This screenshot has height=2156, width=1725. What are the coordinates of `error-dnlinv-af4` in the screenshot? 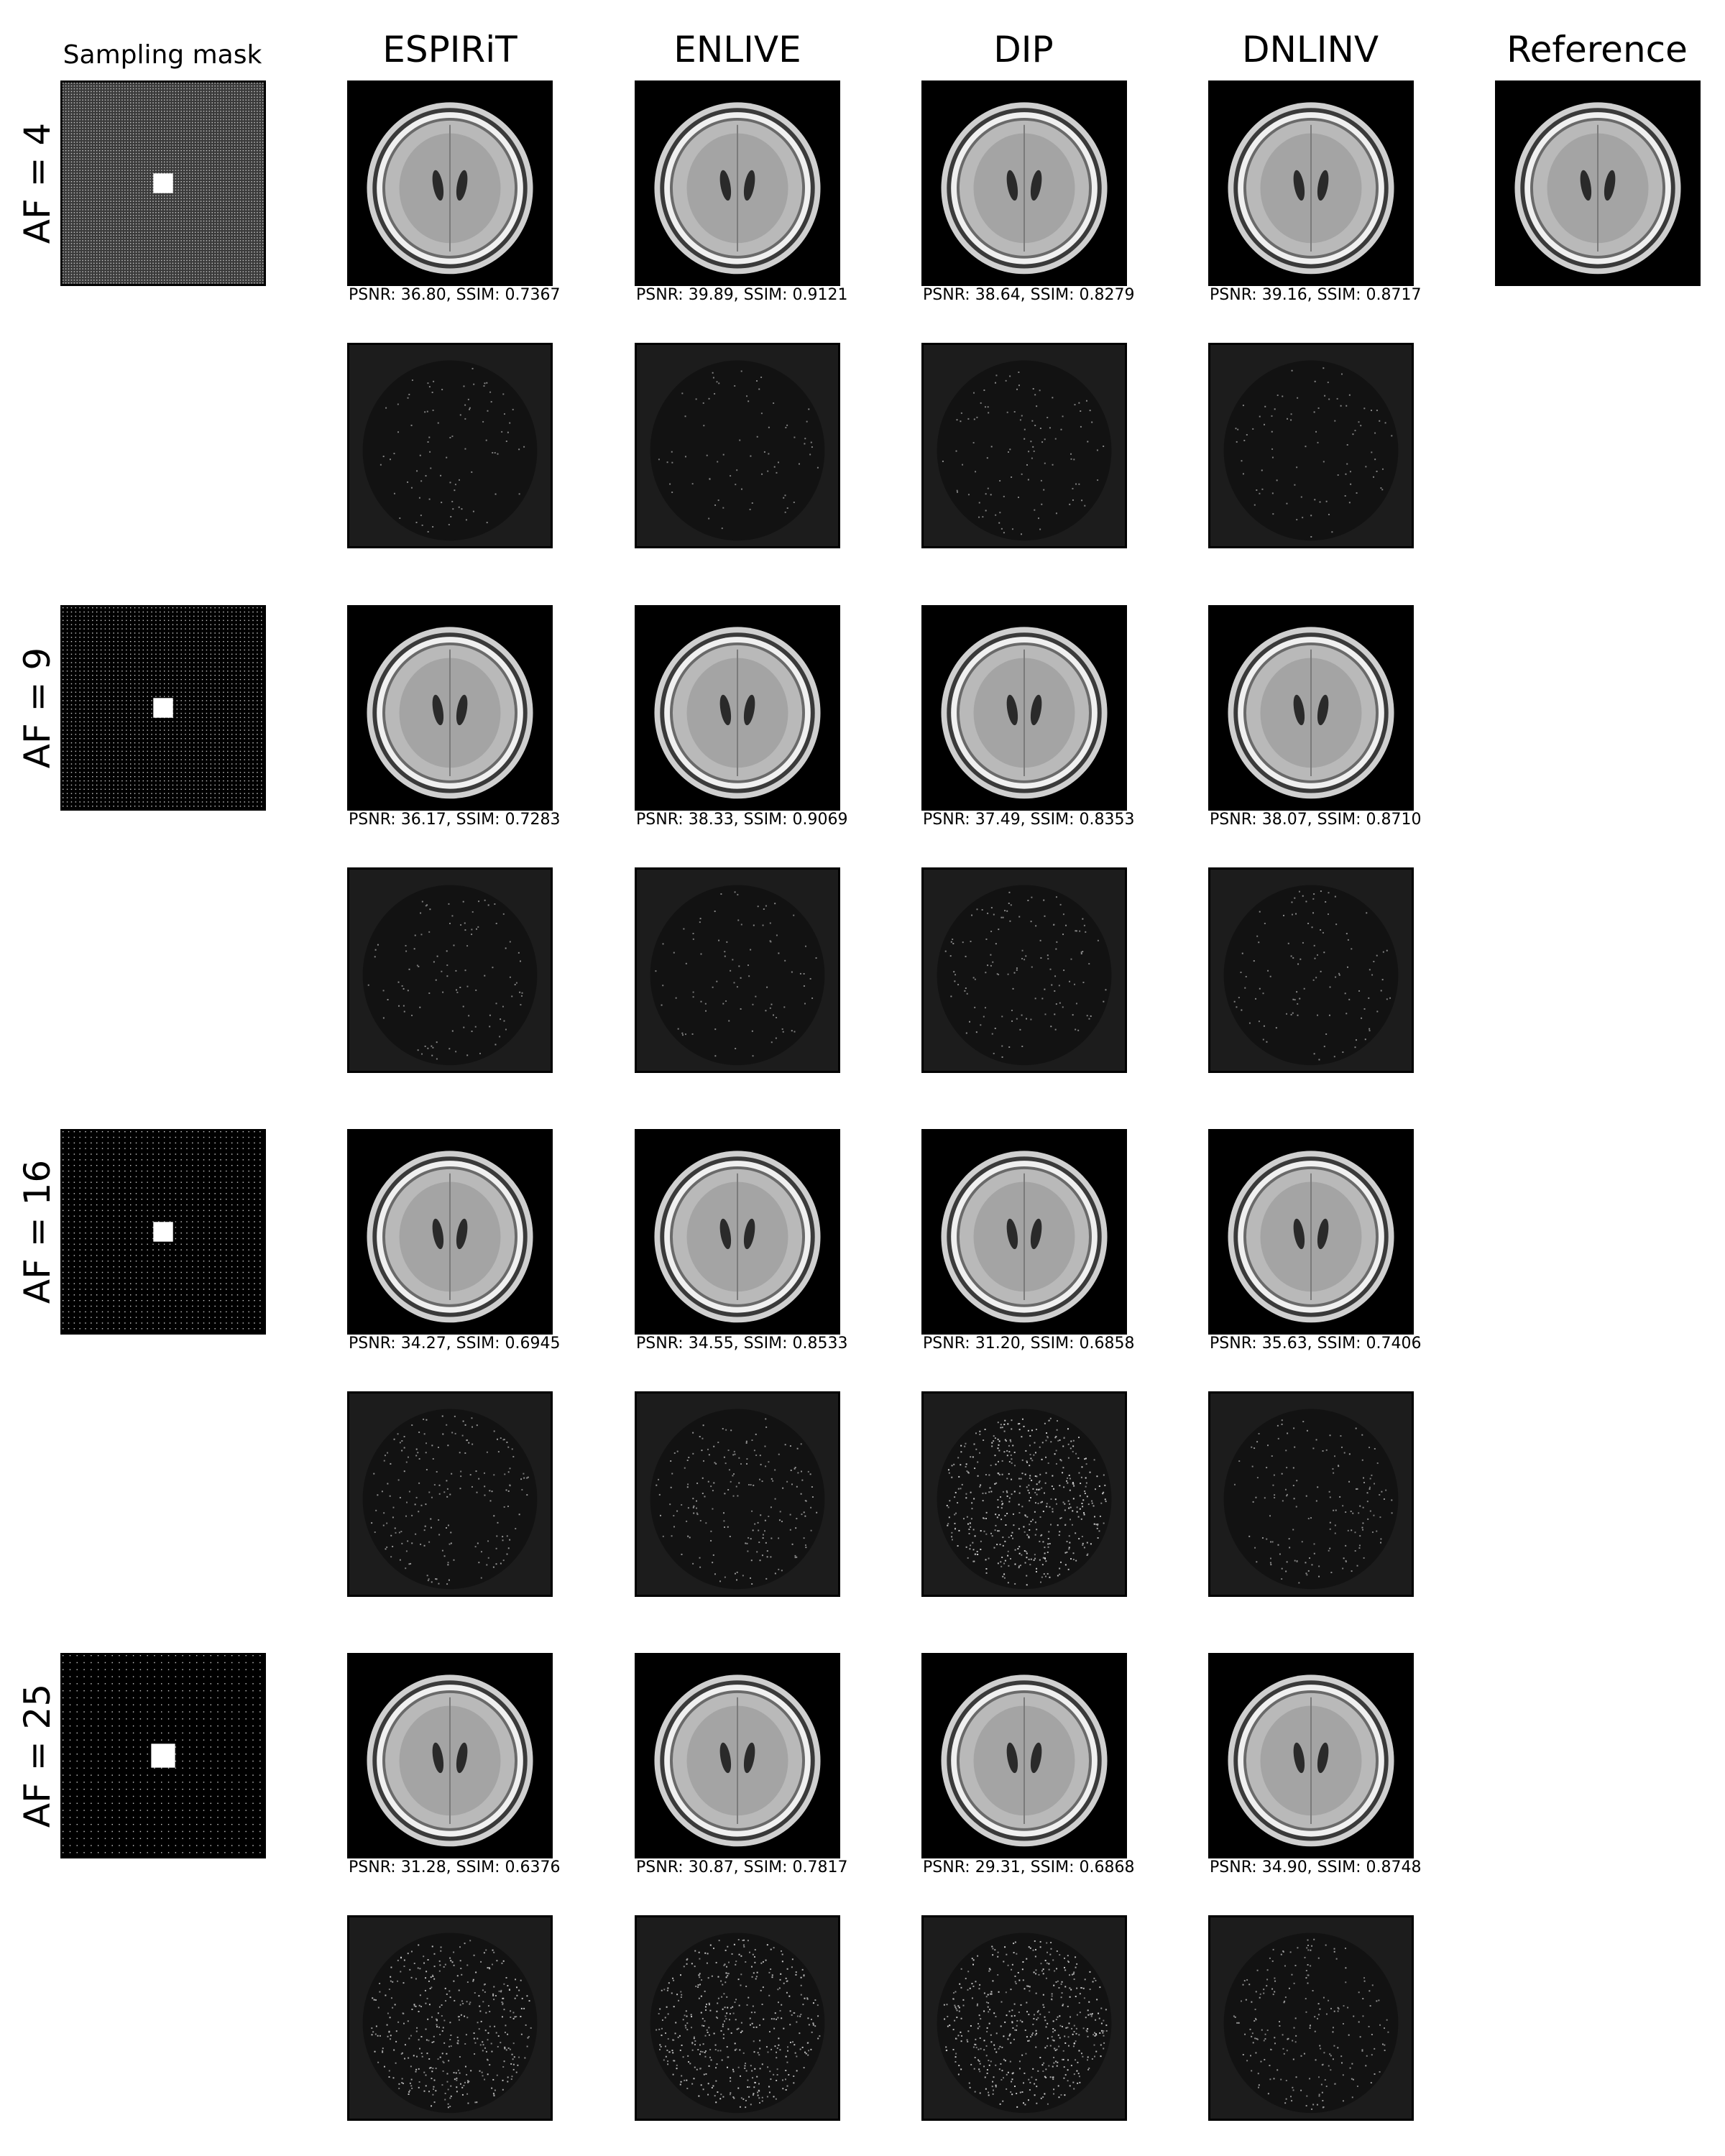 It's located at (1311, 445).